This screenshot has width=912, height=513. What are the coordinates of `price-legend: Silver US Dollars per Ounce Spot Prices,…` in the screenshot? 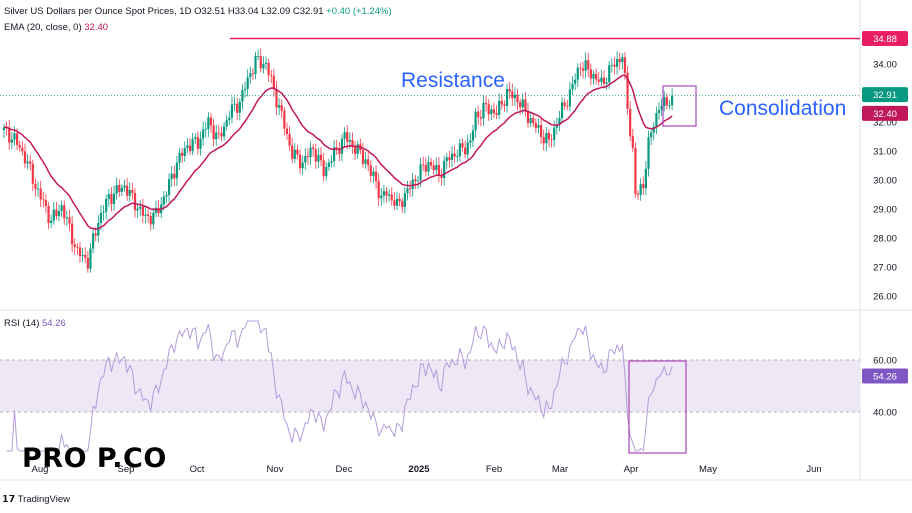 It's located at (198, 11).